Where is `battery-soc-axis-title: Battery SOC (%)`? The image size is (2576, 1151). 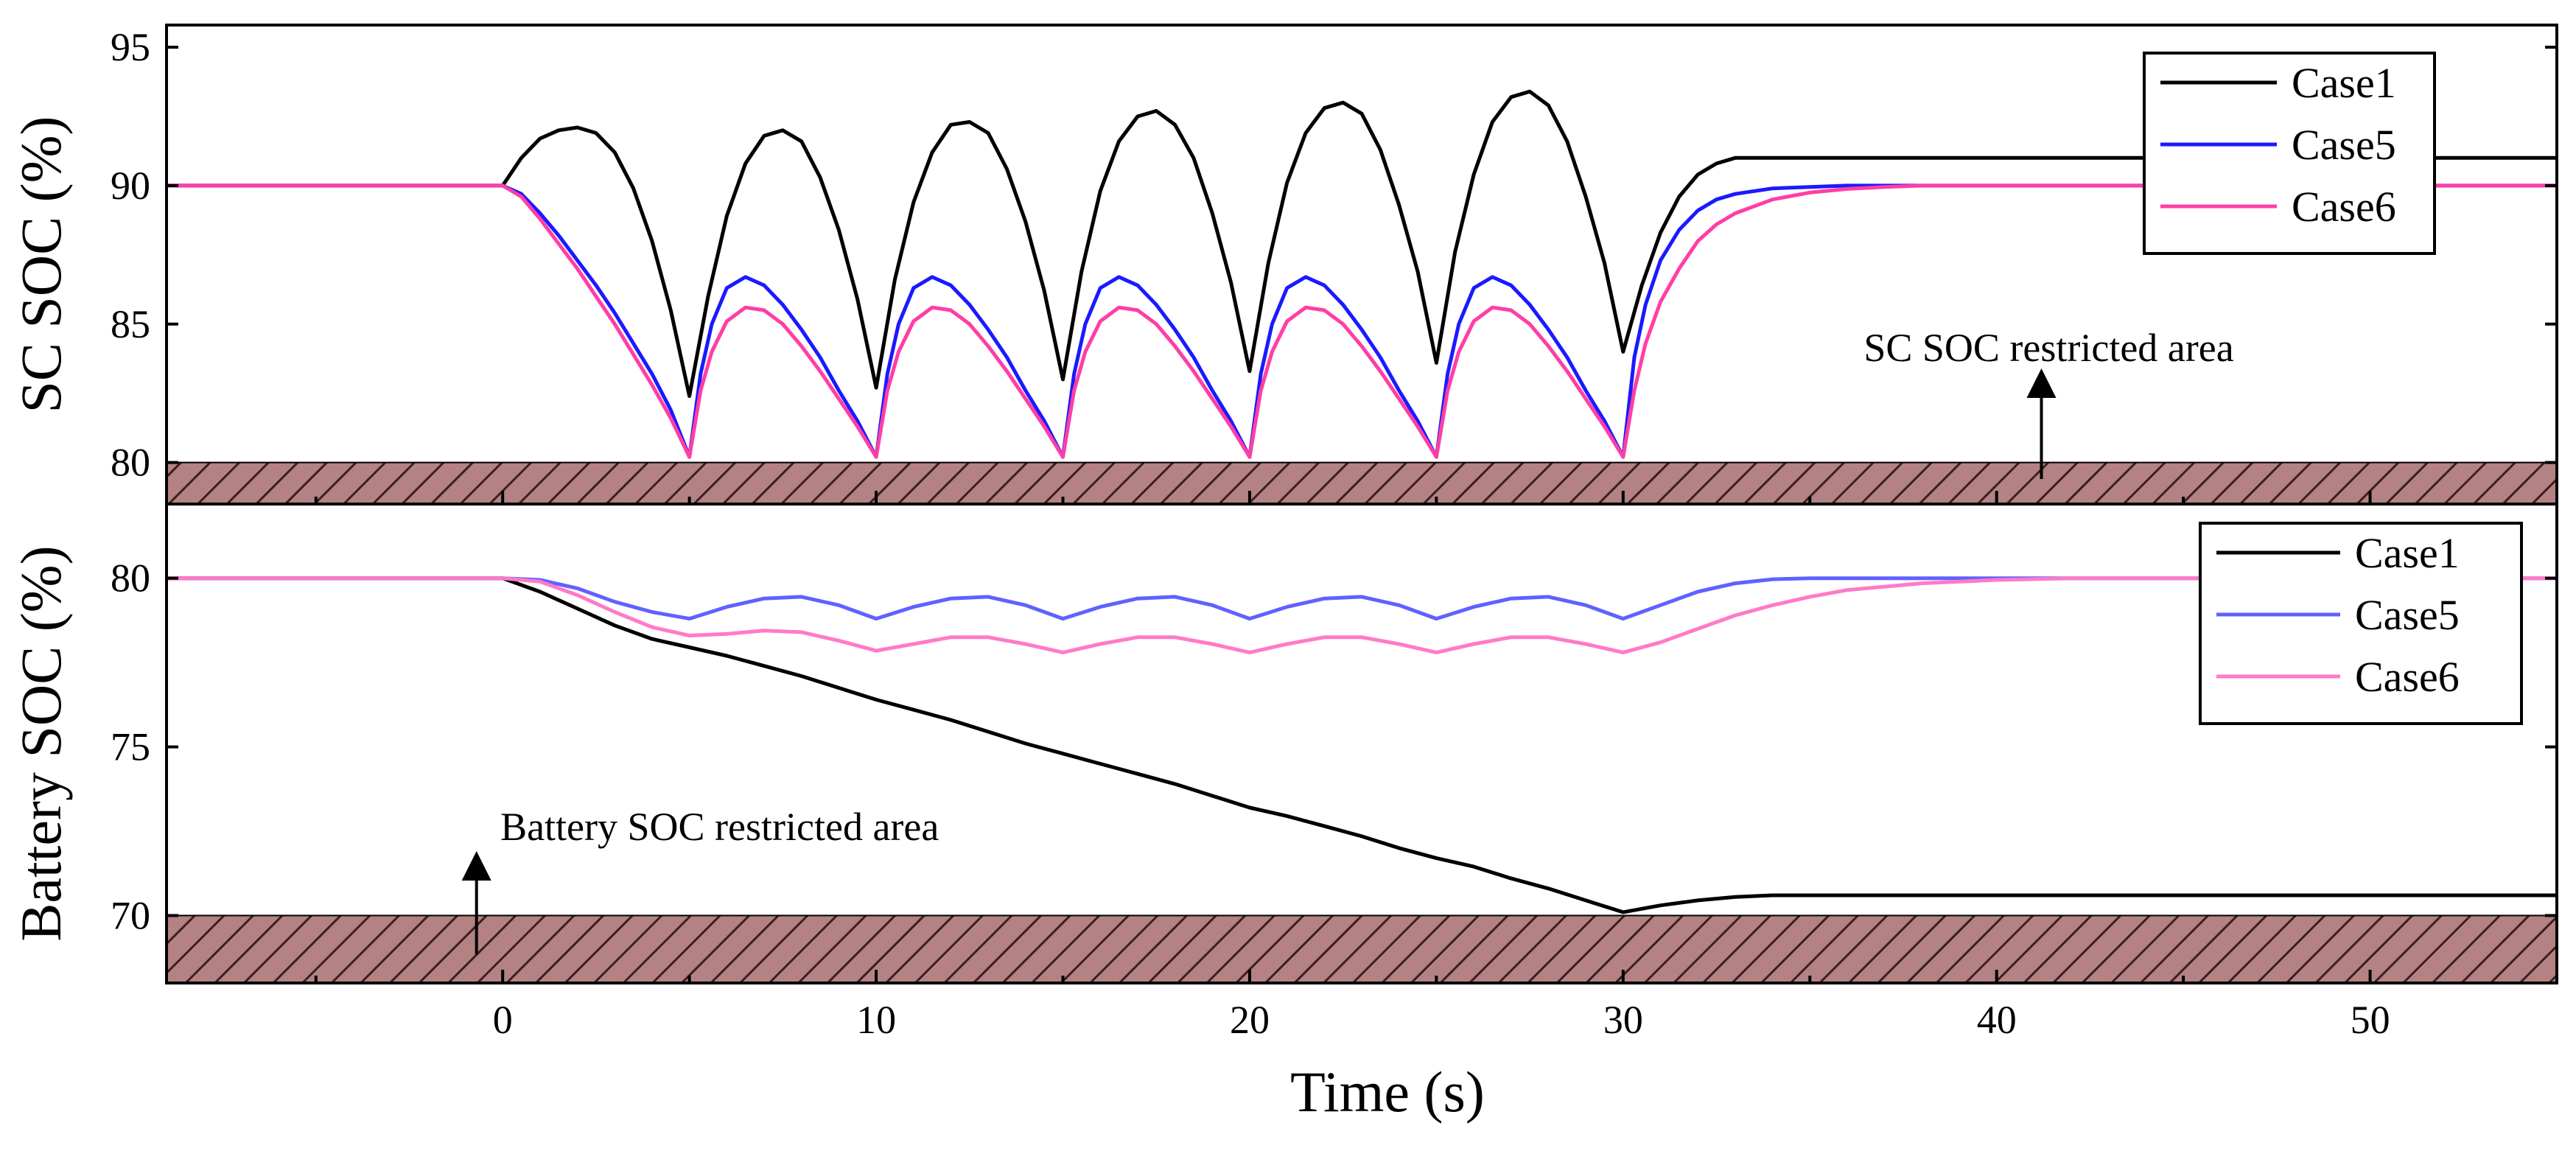
battery-soc-axis-title: Battery SOC (%) is located at coordinates (41, 743).